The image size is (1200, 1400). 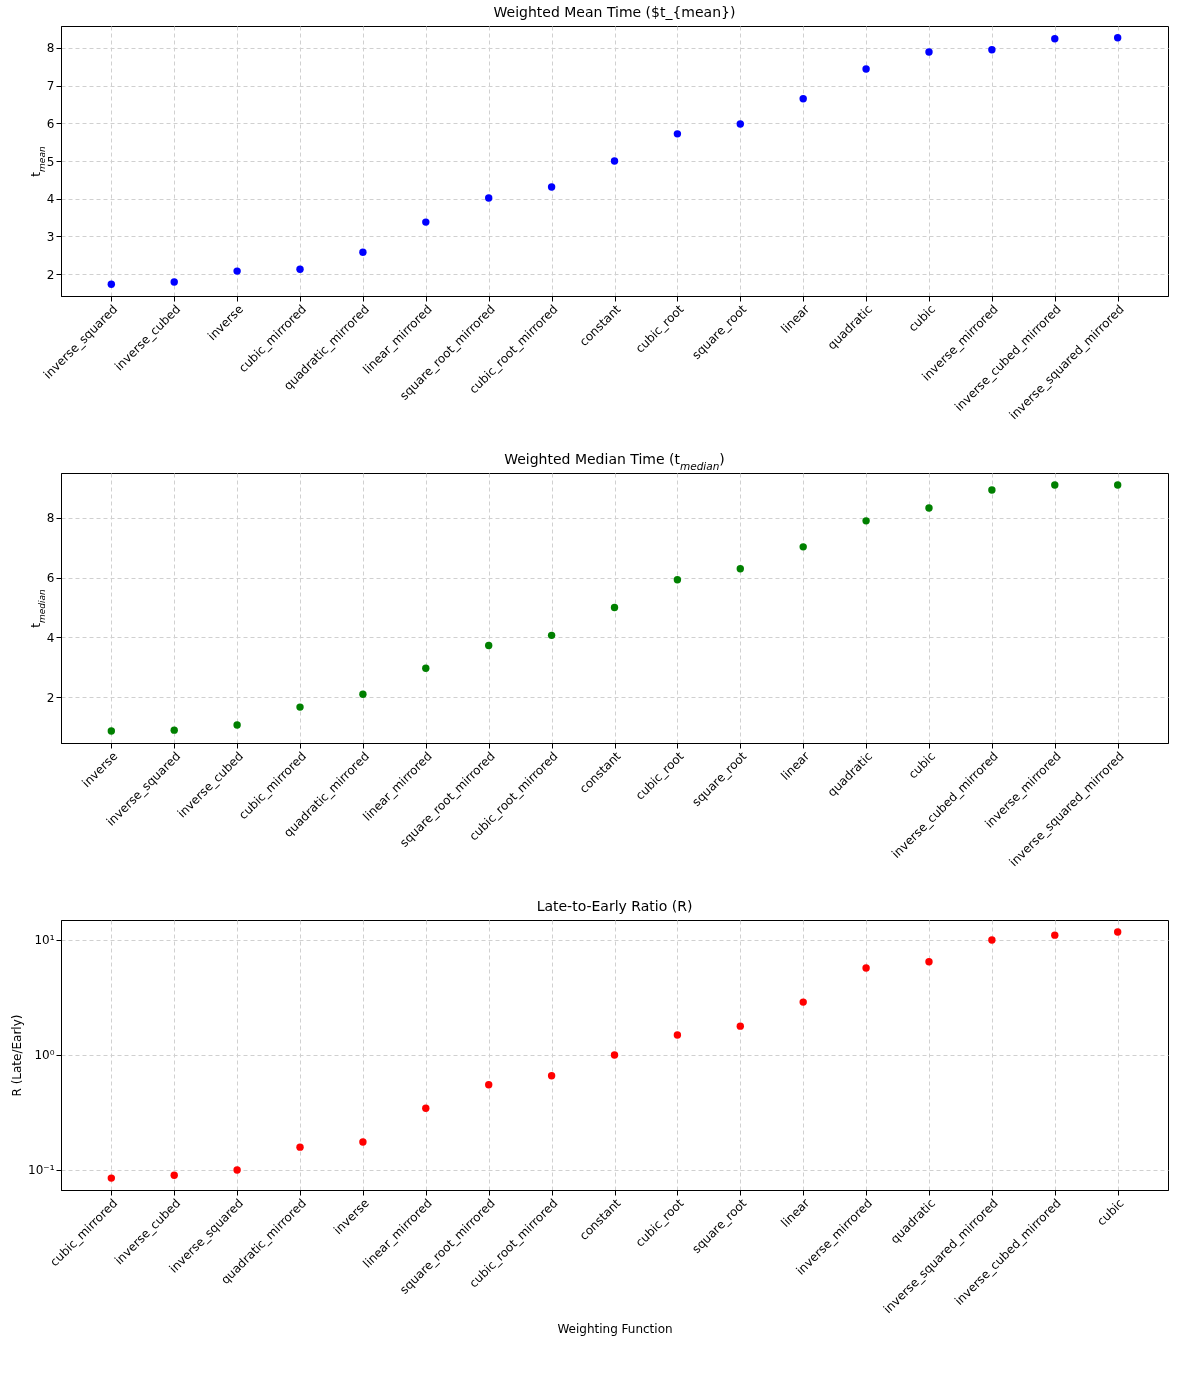 I want to click on chart-title: Late-to-Early Ratio (R), so click(x=614, y=906).